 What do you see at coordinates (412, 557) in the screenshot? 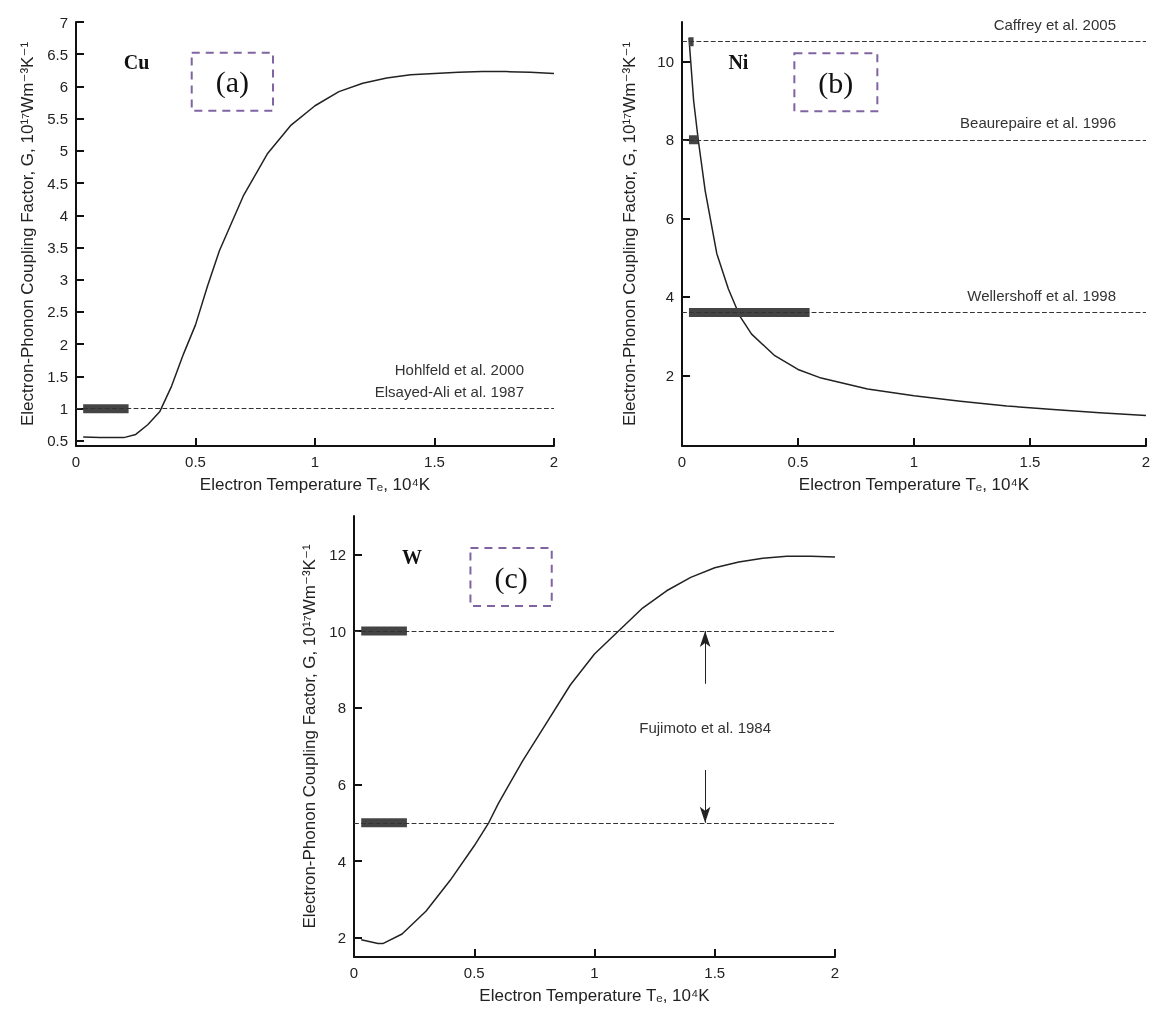
I see `annotation: W` at bounding box center [412, 557].